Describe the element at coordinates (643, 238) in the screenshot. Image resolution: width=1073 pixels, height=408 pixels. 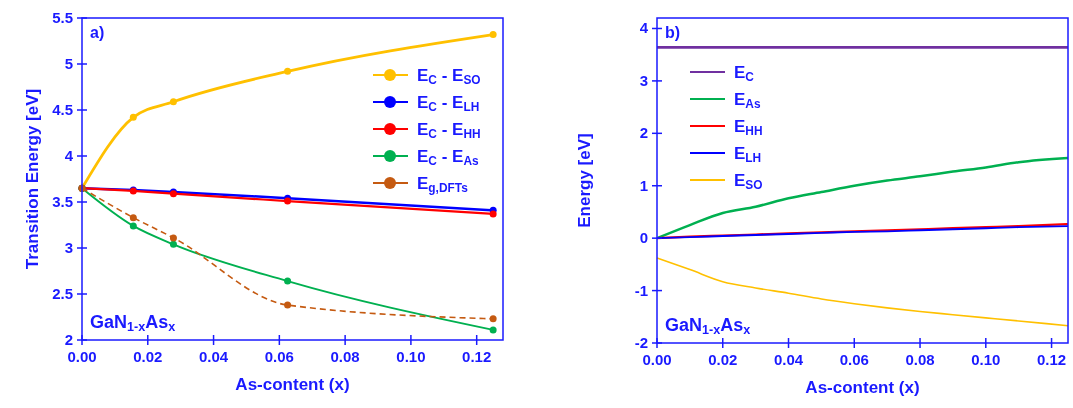
I see `y-tick-label: 0` at that location.